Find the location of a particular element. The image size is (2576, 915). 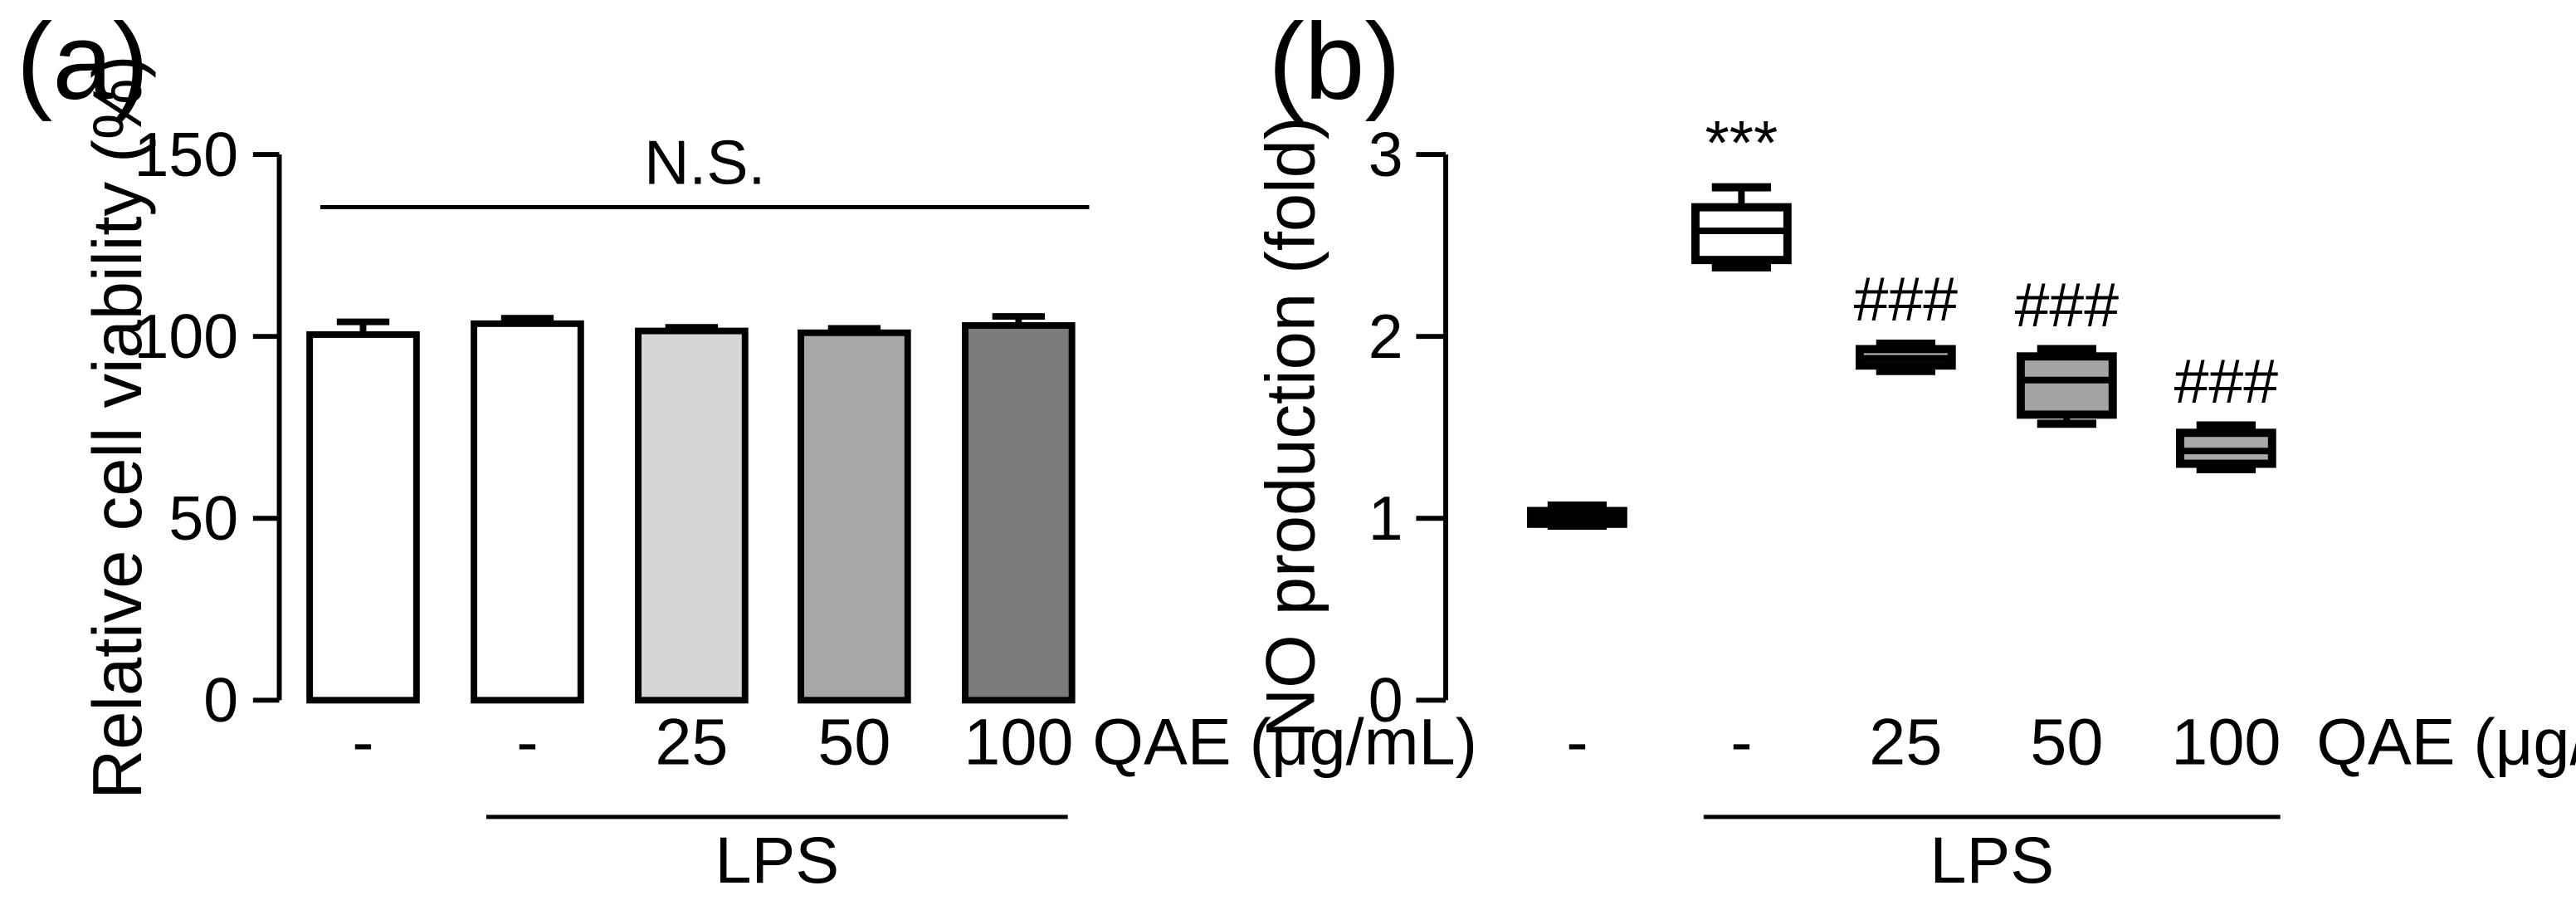

ns-annotation: N.S. is located at coordinates (705, 163).